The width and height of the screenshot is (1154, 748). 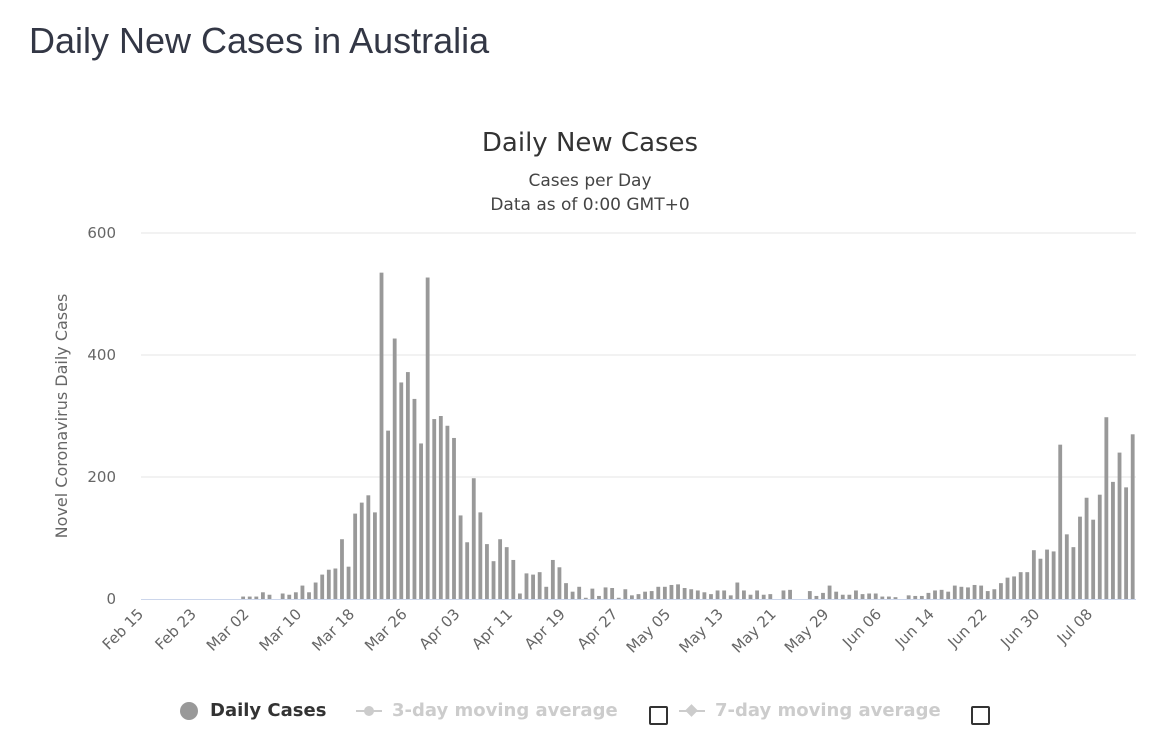 What do you see at coordinates (253, 710) in the screenshot?
I see `legend-item-daily-cases: Daily Cases` at bounding box center [253, 710].